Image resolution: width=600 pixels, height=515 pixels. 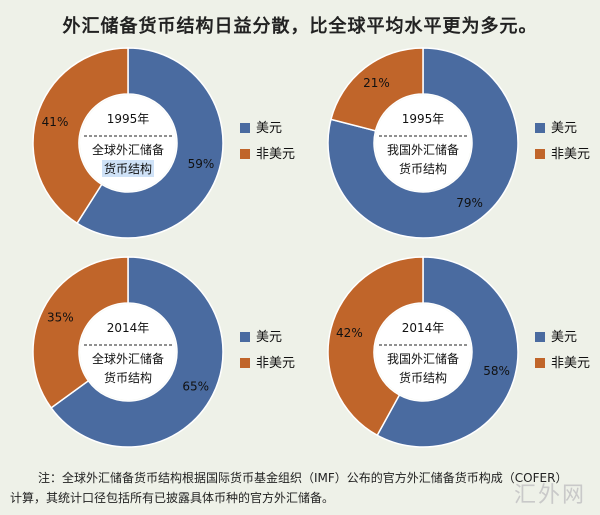 What do you see at coordinates (349, 333) in the screenshot?
I see `non-usd-percent-label: 42%` at bounding box center [349, 333].